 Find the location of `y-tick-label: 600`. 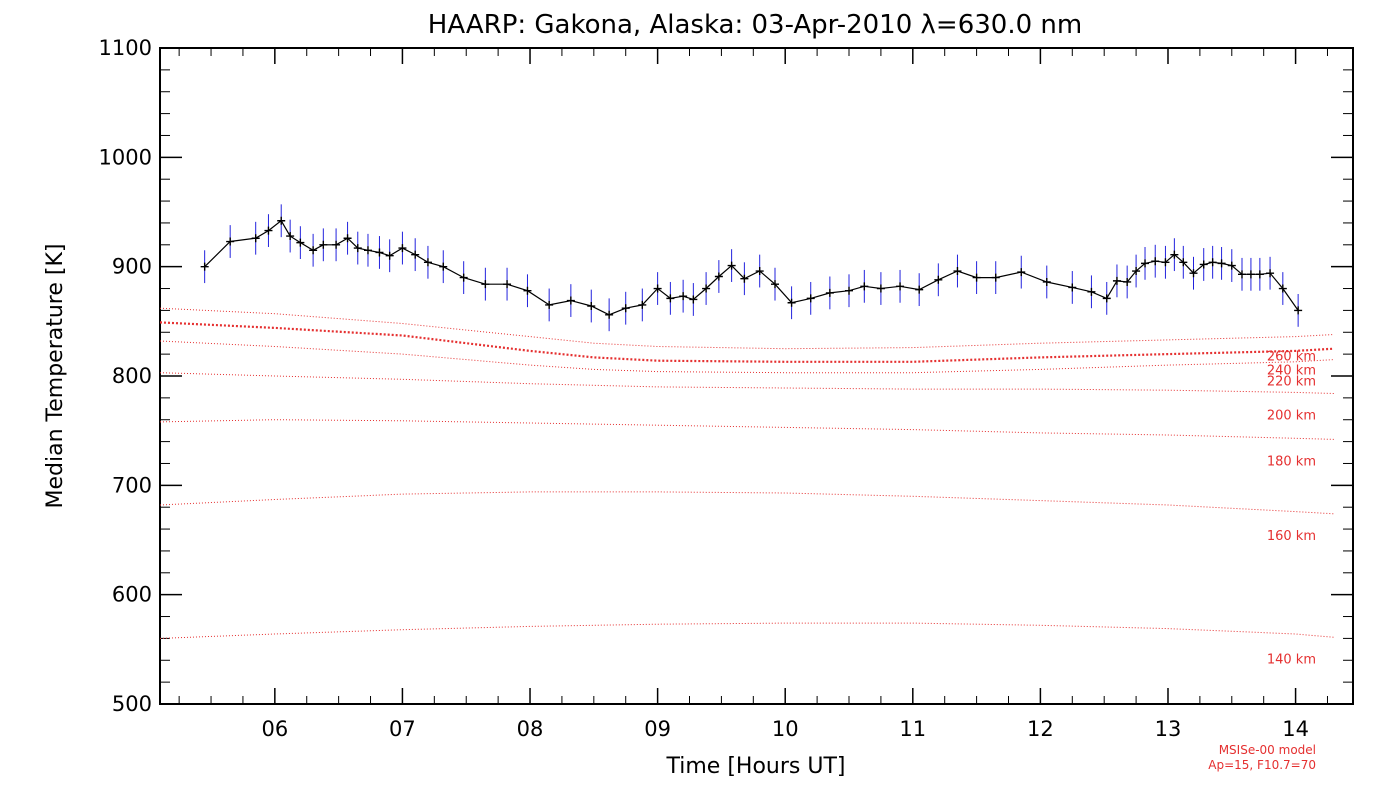

y-tick-label: 600 is located at coordinates (132, 595).